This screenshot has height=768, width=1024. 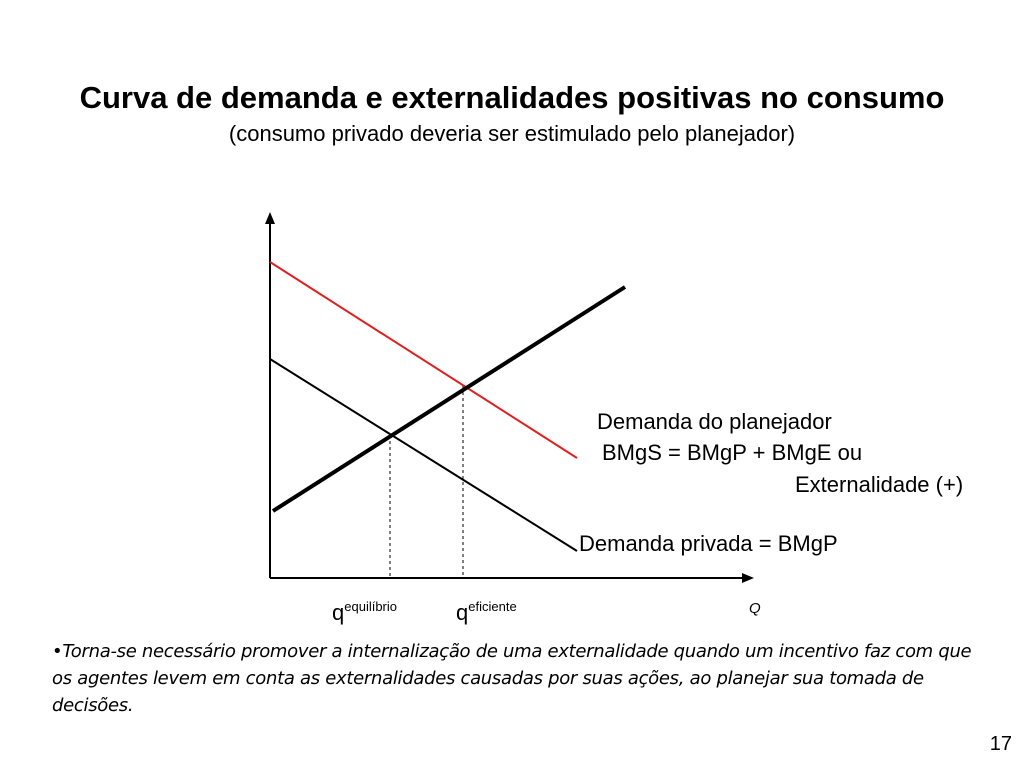 What do you see at coordinates (708, 543) in the screenshot?
I see `private-demand-label: Demanda privada = BMgP` at bounding box center [708, 543].